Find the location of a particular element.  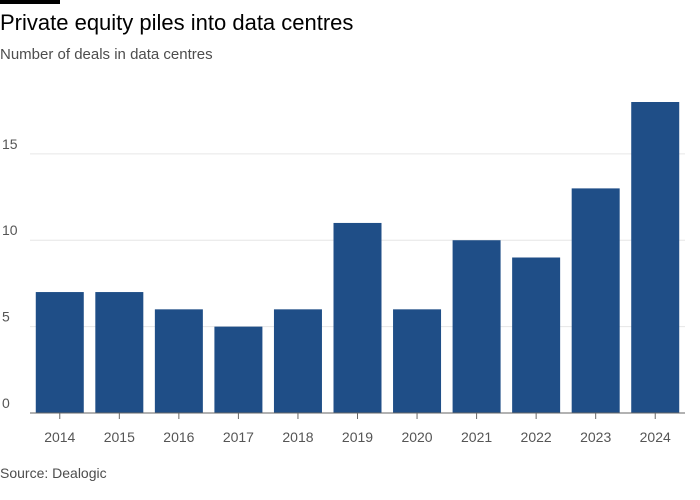

chart-subtitle: Number of deals in data centres is located at coordinates (106, 54).